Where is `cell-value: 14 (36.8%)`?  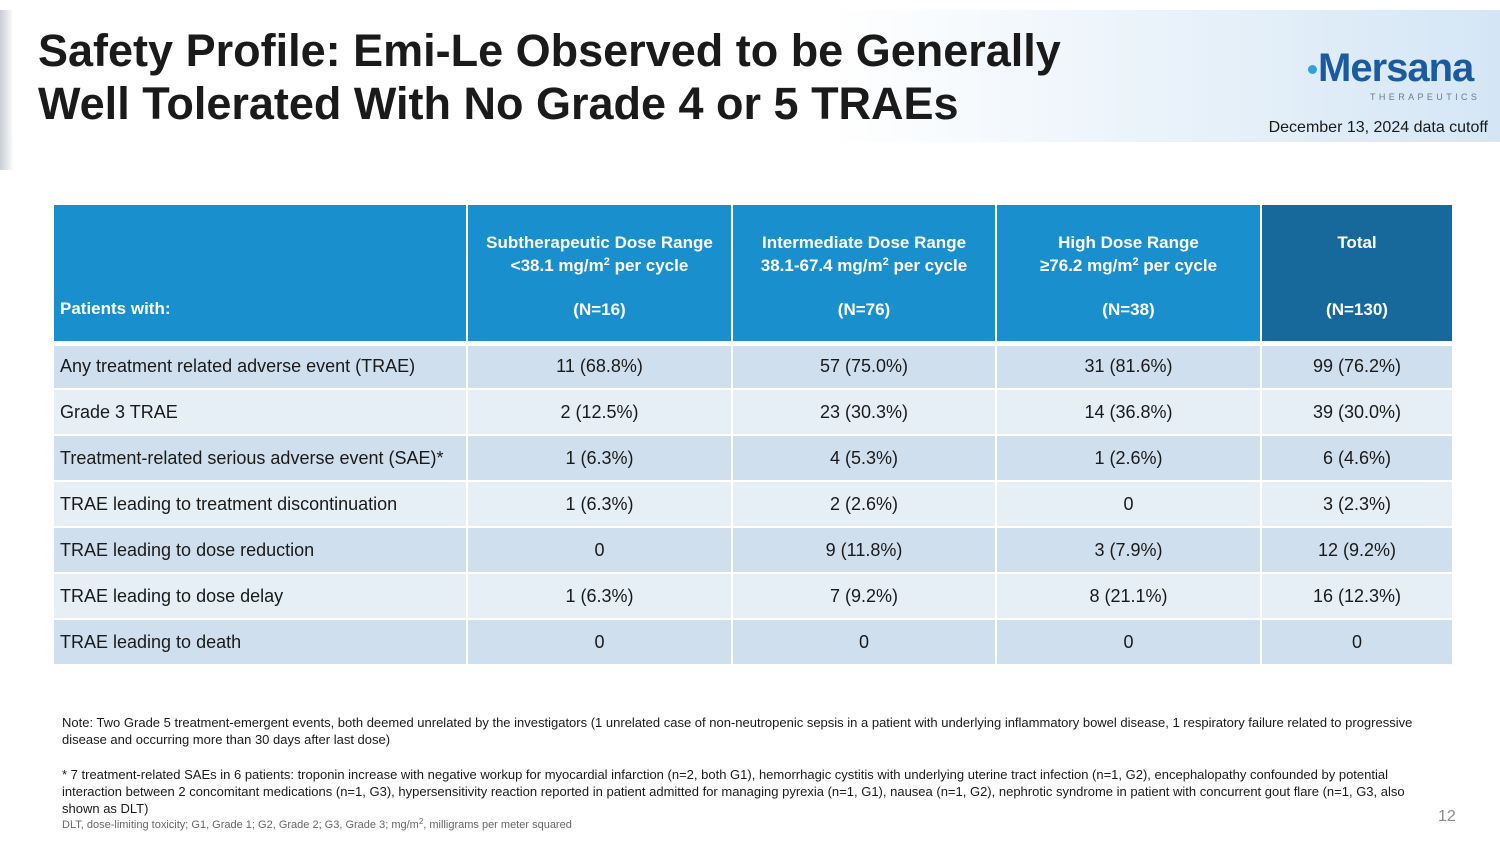
cell-value: 14 (36.8%) is located at coordinates (1128, 412).